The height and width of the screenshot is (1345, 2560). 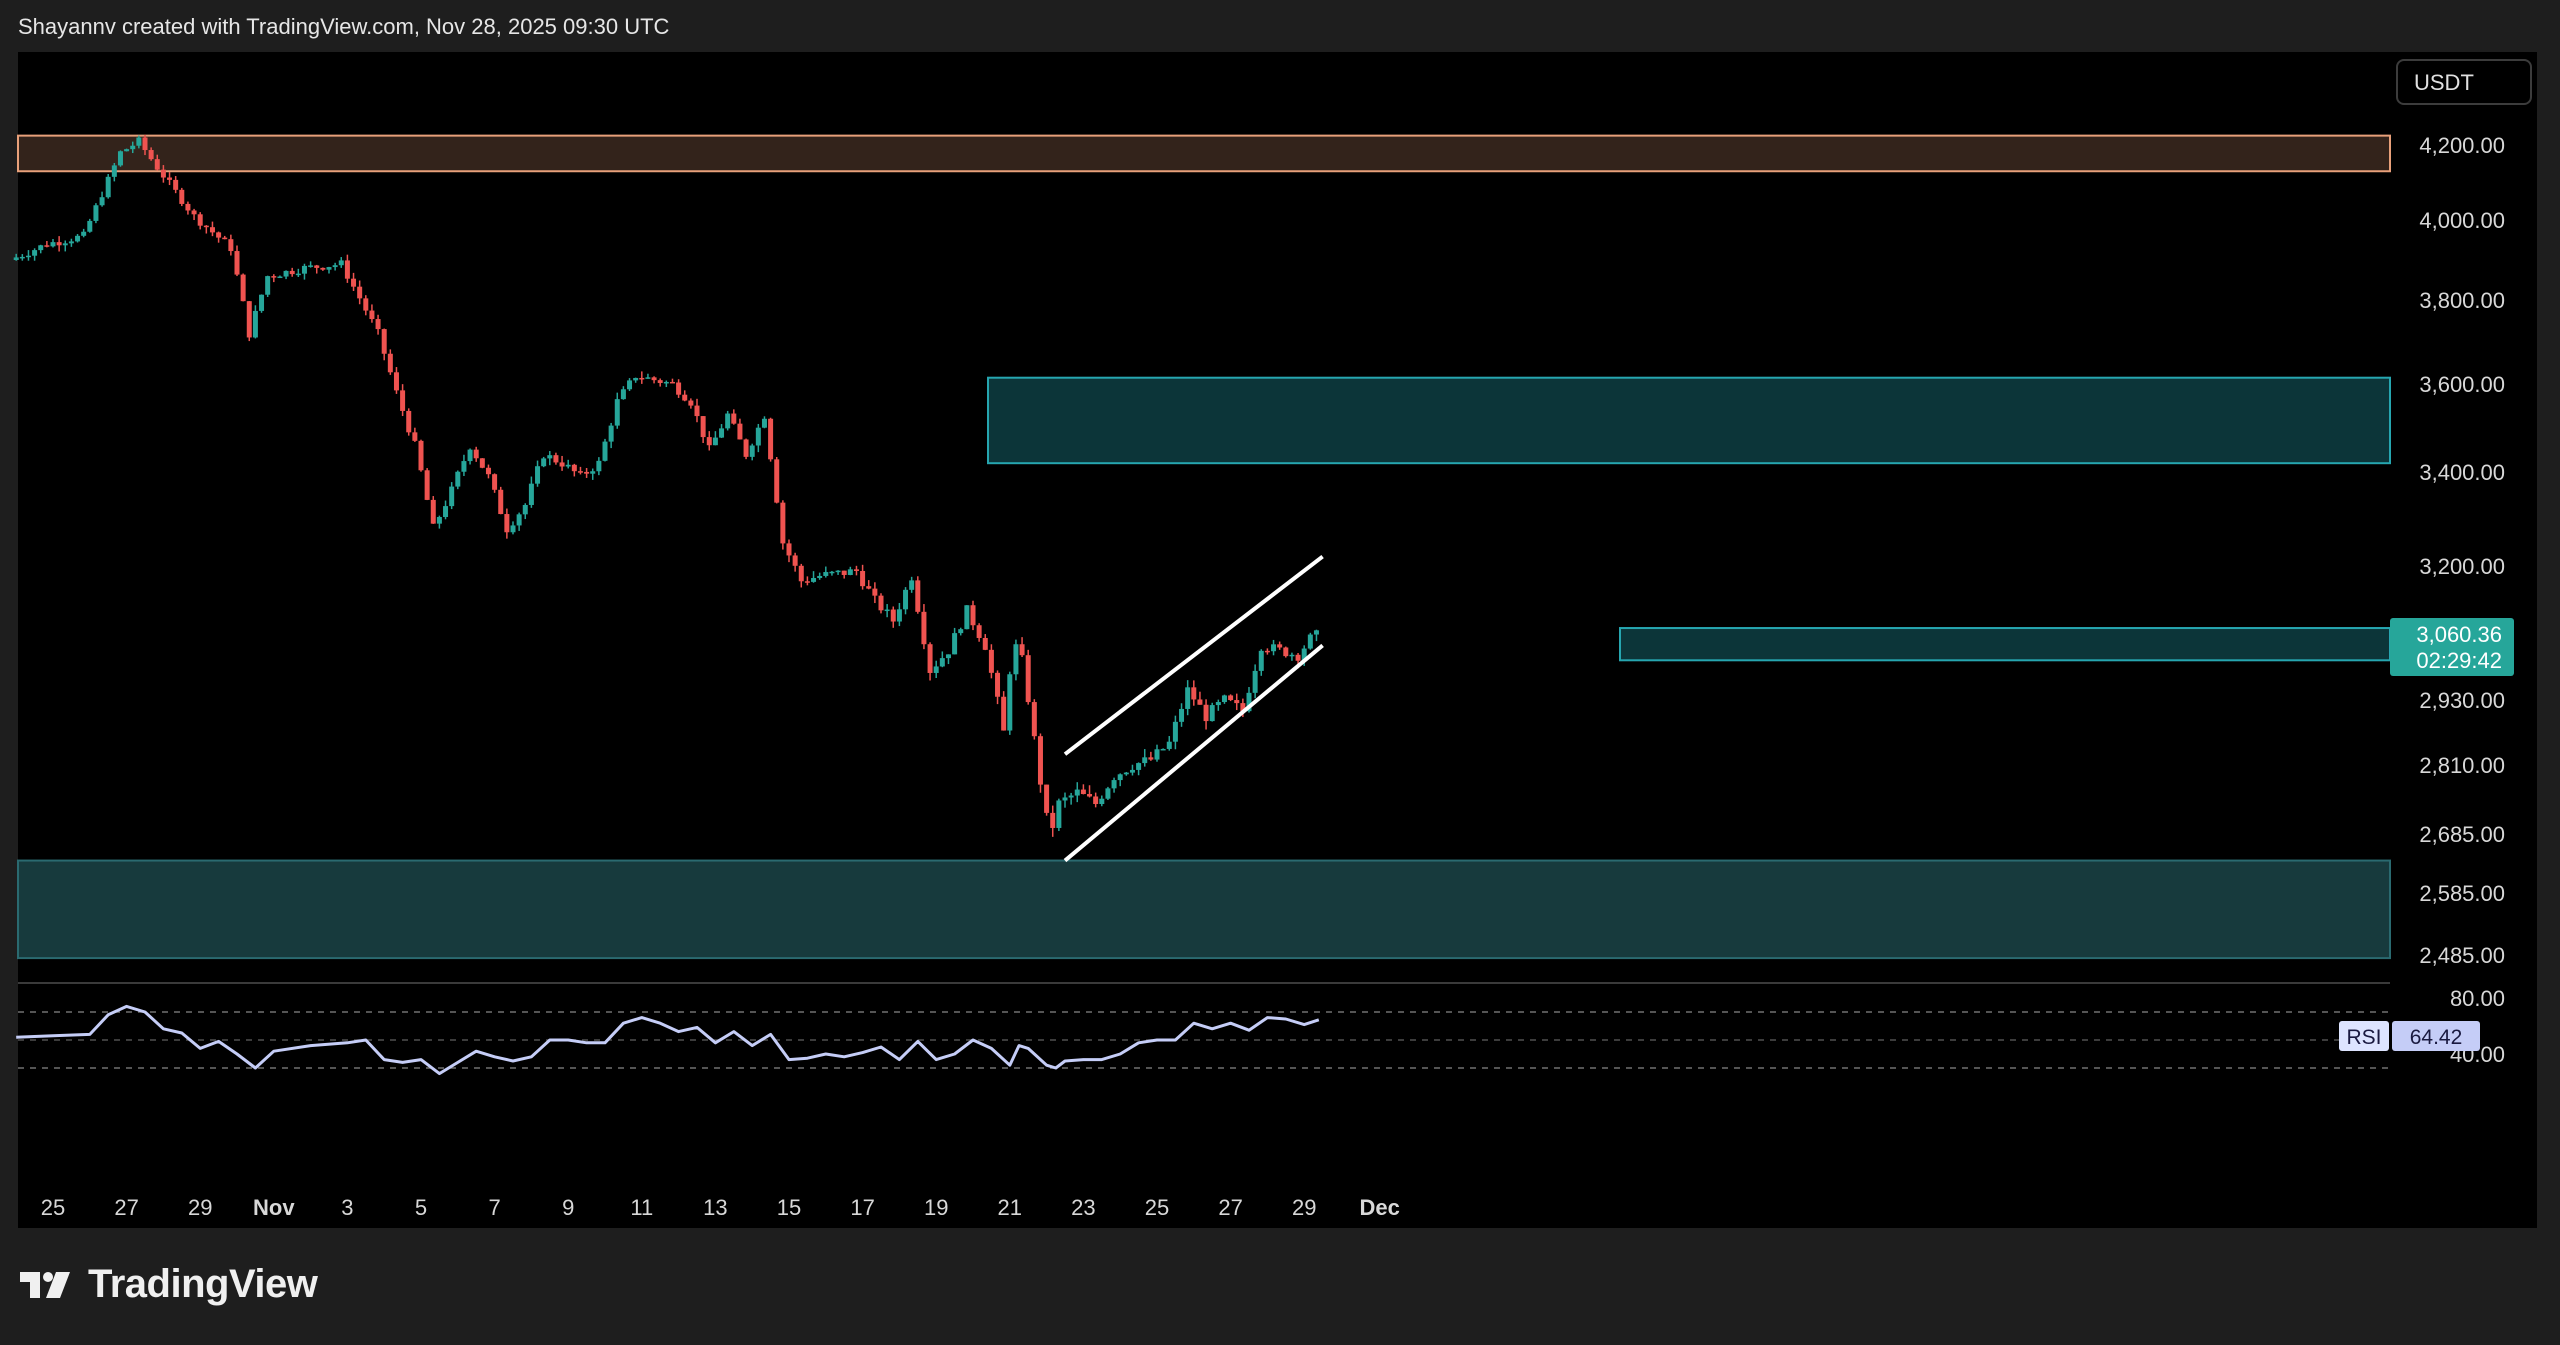 What do you see at coordinates (2005, 644) in the screenshot?
I see `zone-mid-supply` at bounding box center [2005, 644].